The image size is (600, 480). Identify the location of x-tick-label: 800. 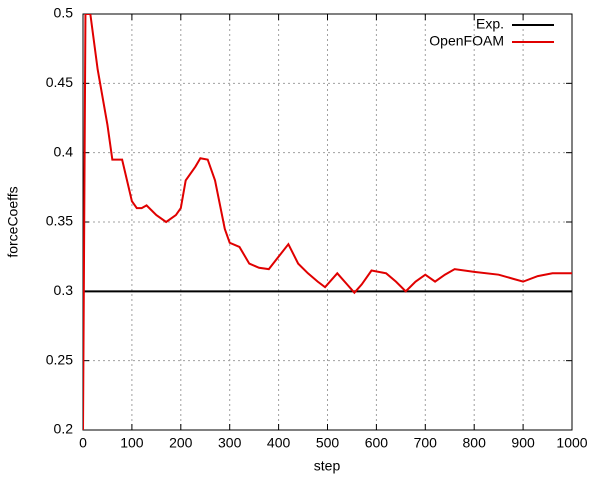
(475, 443).